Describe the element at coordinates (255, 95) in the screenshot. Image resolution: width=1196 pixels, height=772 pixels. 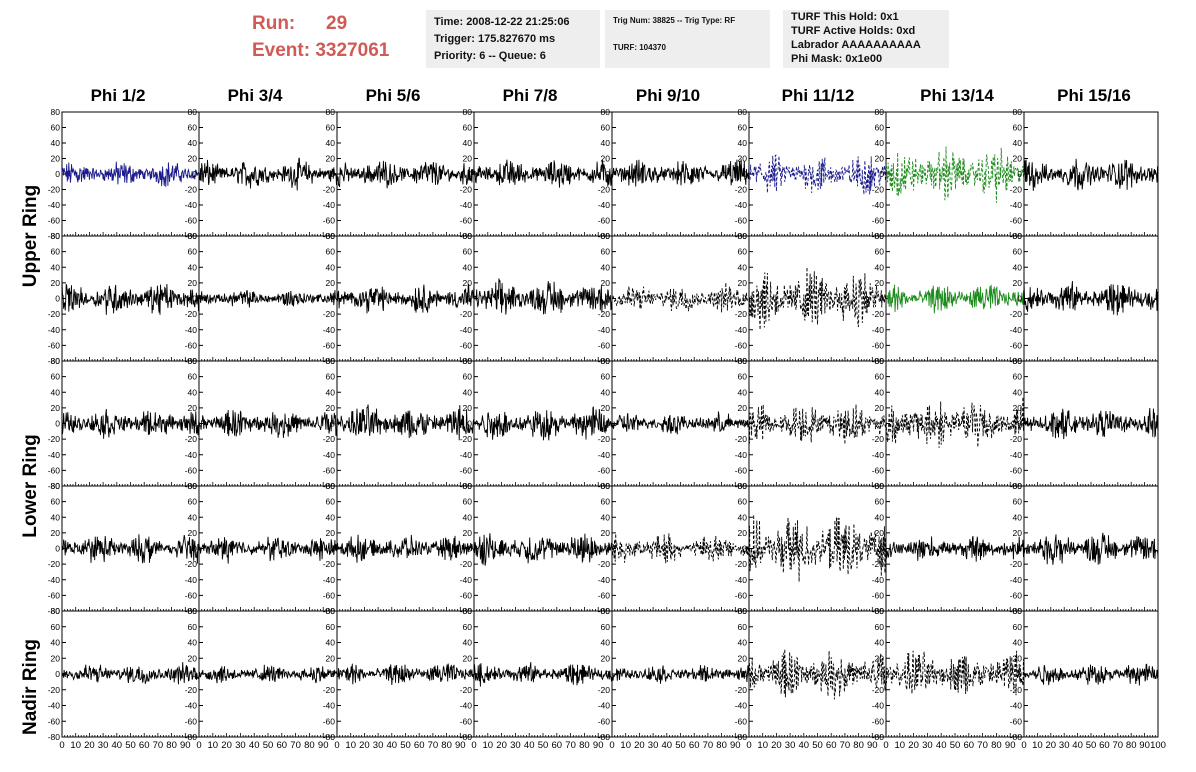
I see `column-header: Phi 3/4` at that location.